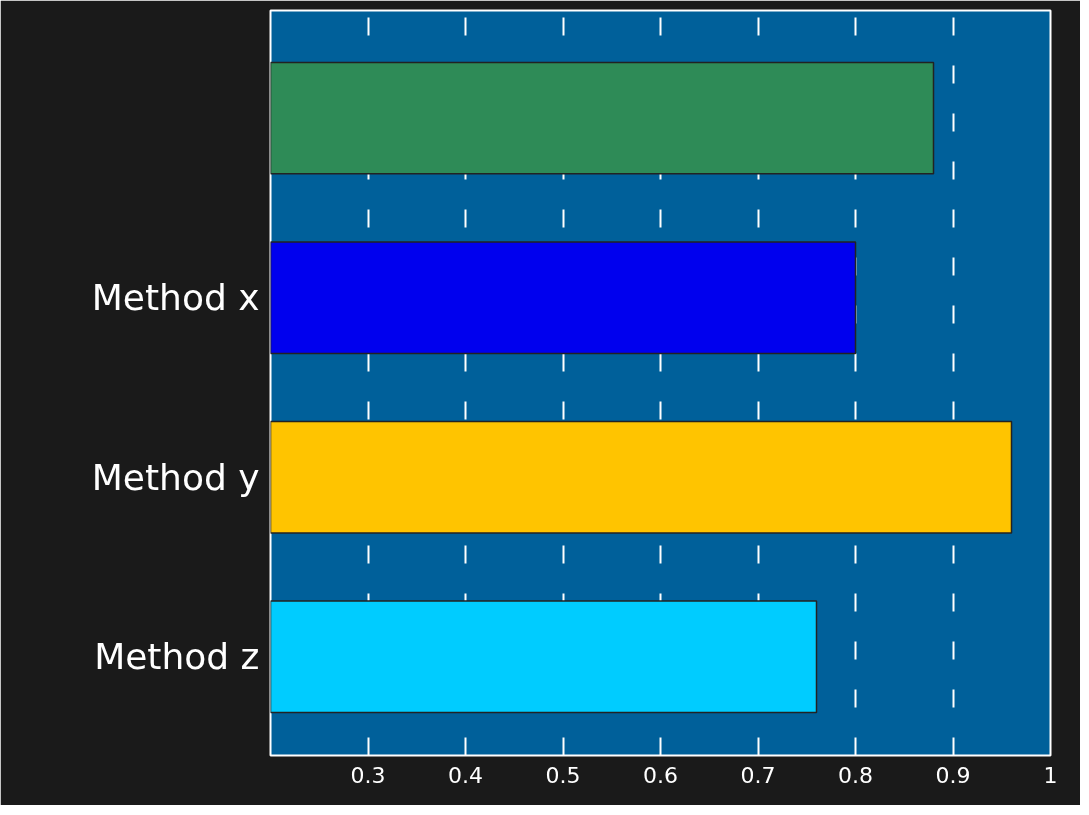 This screenshot has width=1089, height=815. Describe the element at coordinates (661, 775) in the screenshot. I see `x-tick-label: 0.6` at that location.